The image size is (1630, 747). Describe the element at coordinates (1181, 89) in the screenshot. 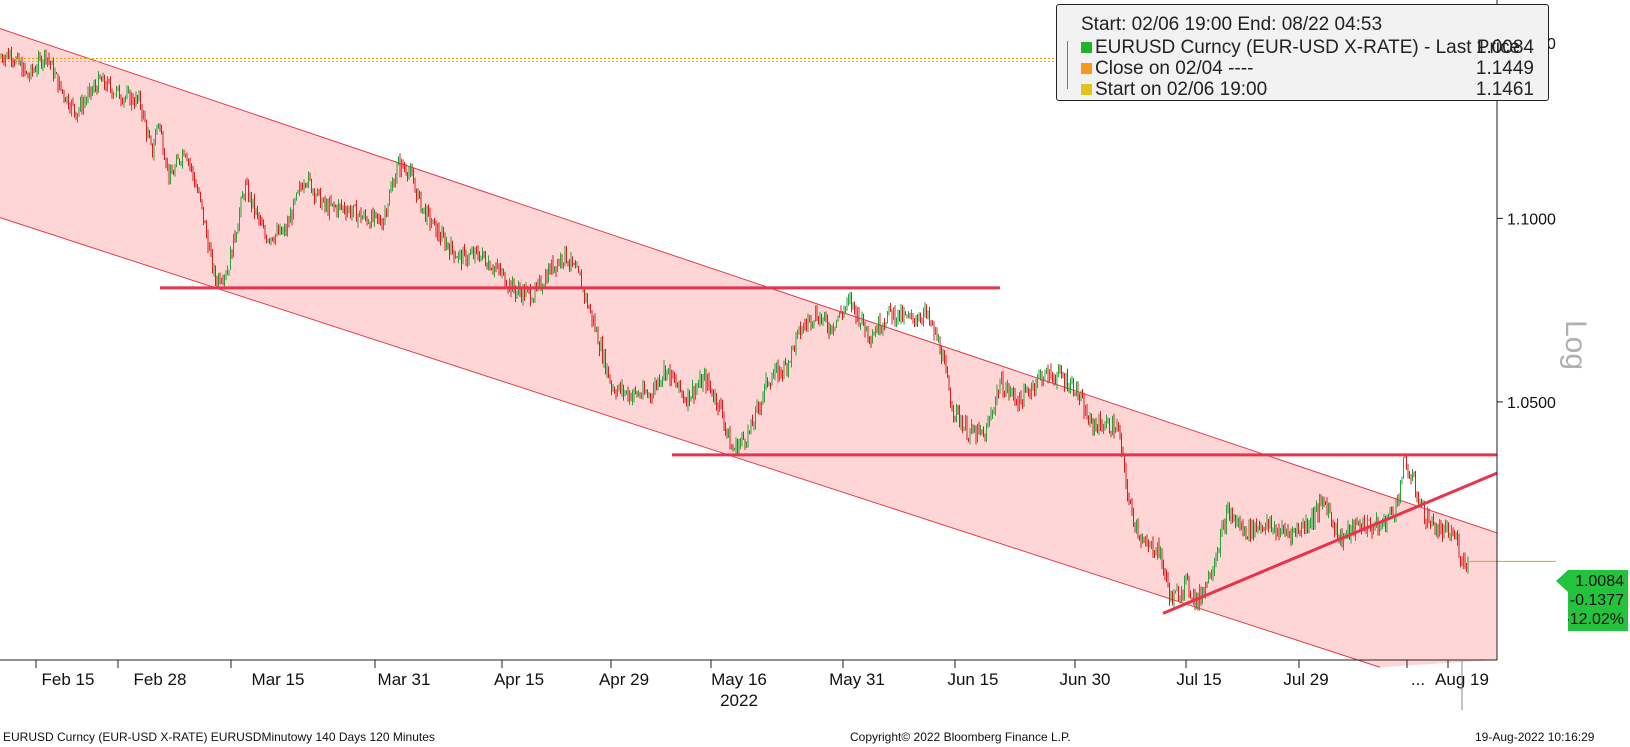

I see `legend-label-start: Start on 02/06 19:00` at that location.